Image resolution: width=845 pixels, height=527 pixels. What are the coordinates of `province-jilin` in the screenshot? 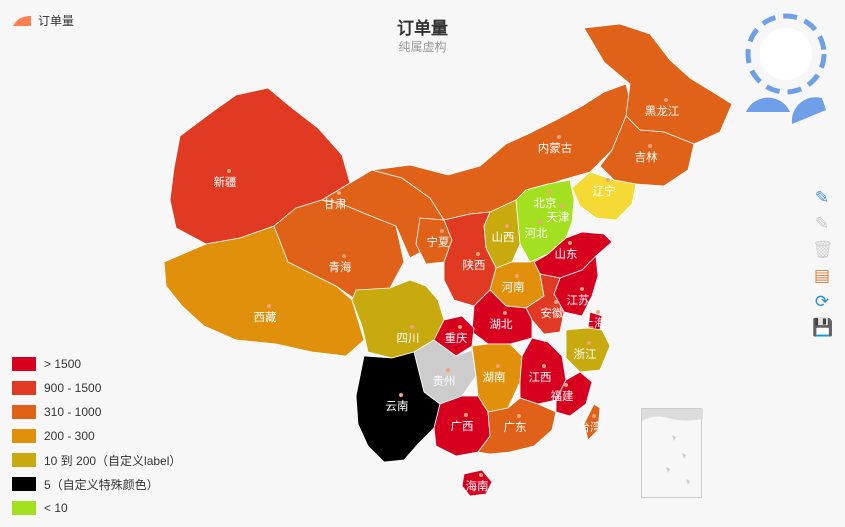 It's located at (647, 151).